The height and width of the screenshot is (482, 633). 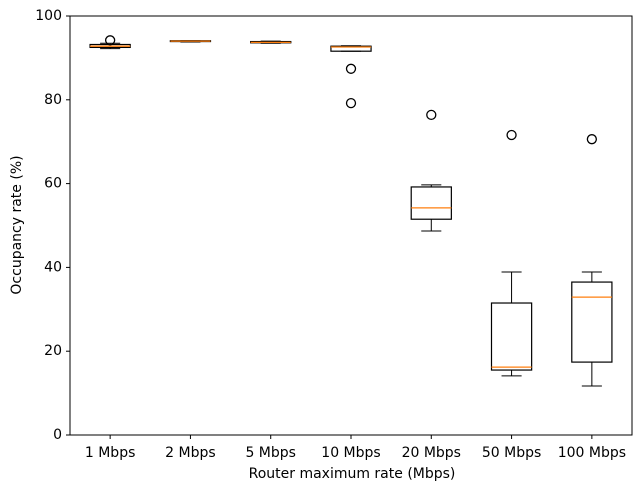 What do you see at coordinates (352, 474) in the screenshot?
I see `x-axis-label: Router maximum rate (Mbps)` at bounding box center [352, 474].